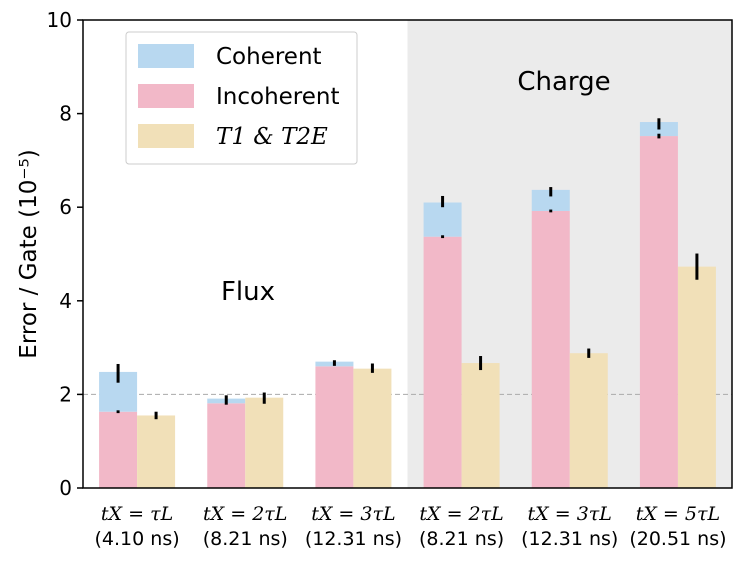  Describe the element at coordinates (137, 539) in the screenshot. I see `x-tick-sublabel: (4.10 ns)` at that location.